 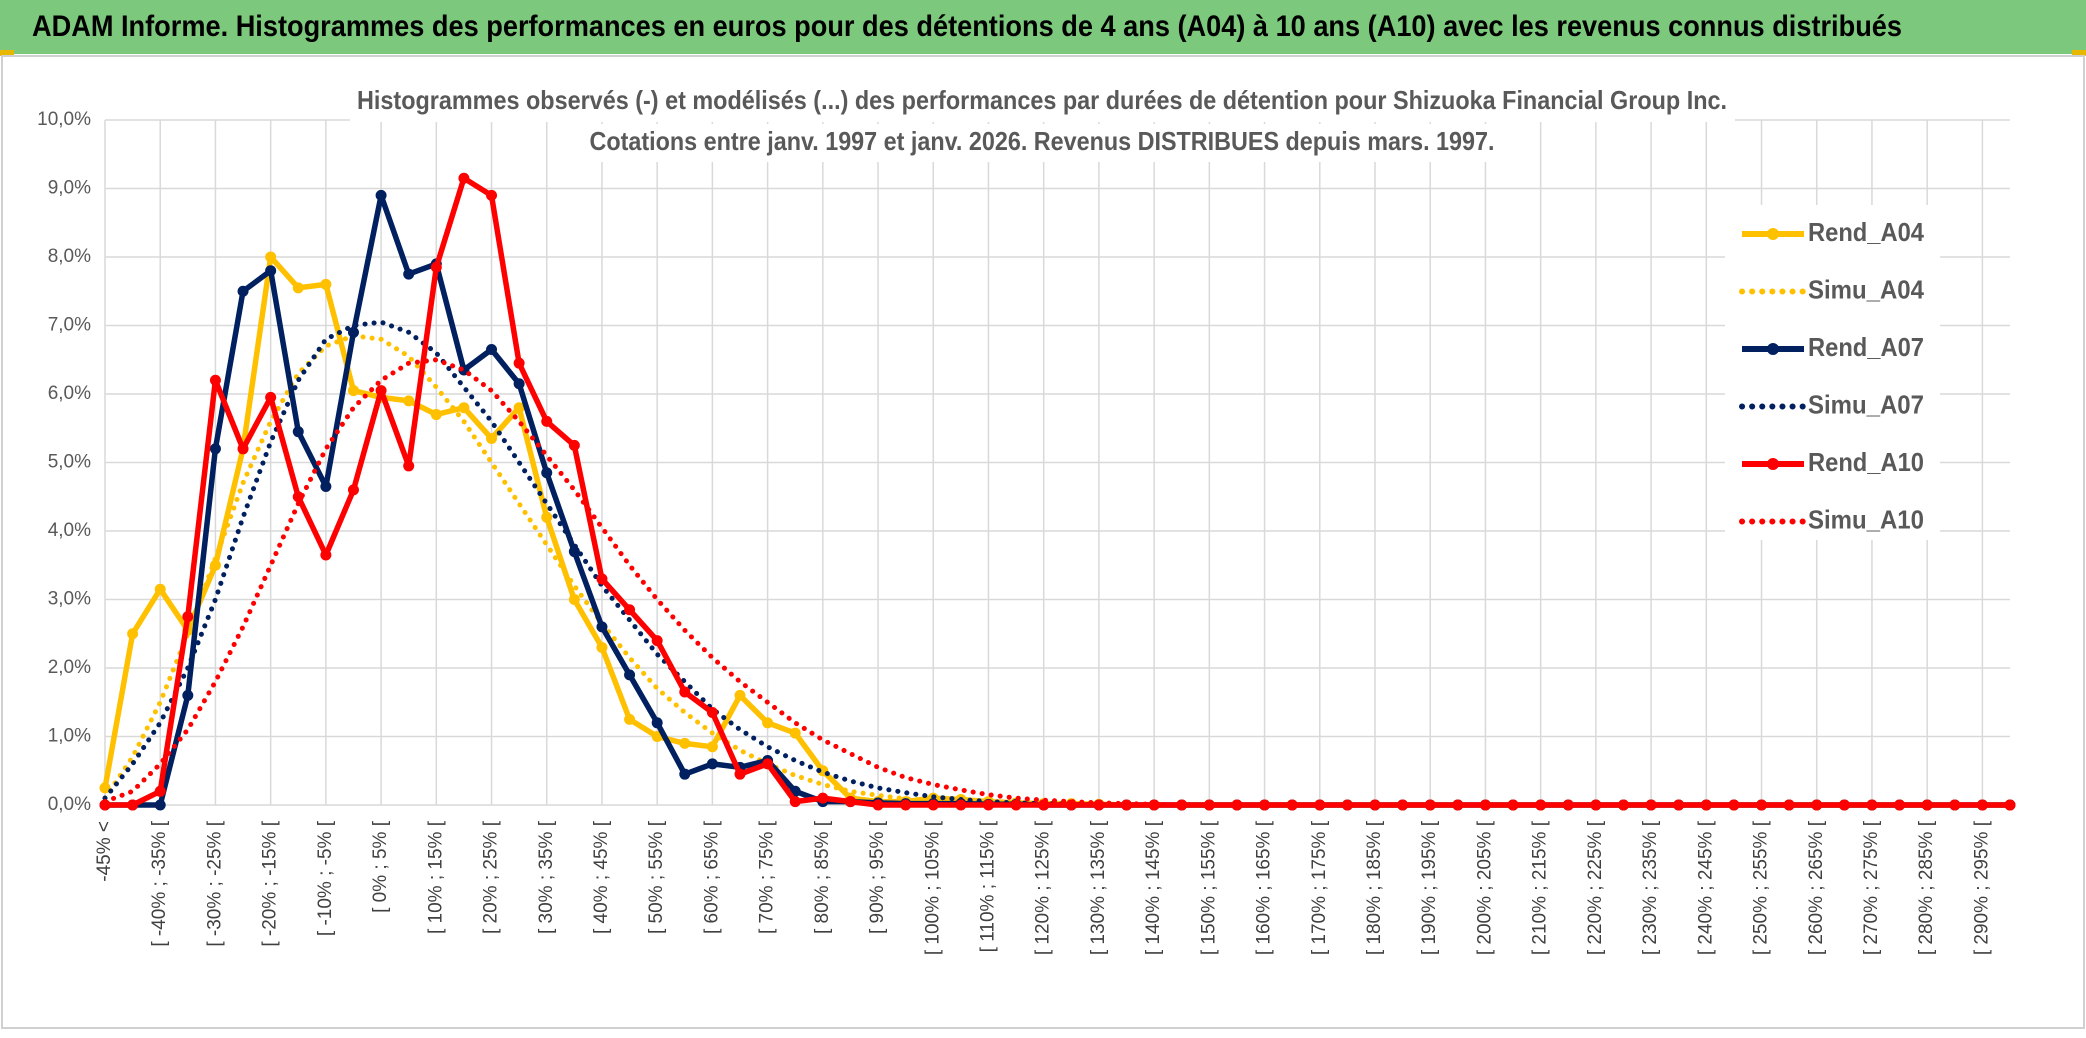 What do you see at coordinates (64, 119) in the screenshot?
I see `y-tick-label: 10,0%` at bounding box center [64, 119].